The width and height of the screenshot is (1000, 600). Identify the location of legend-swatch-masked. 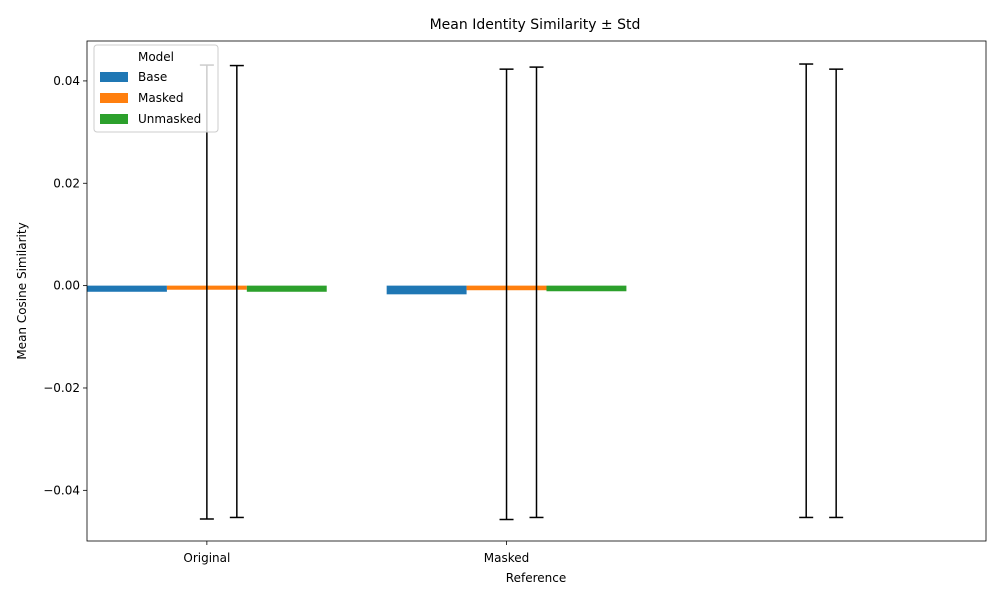
(114, 98).